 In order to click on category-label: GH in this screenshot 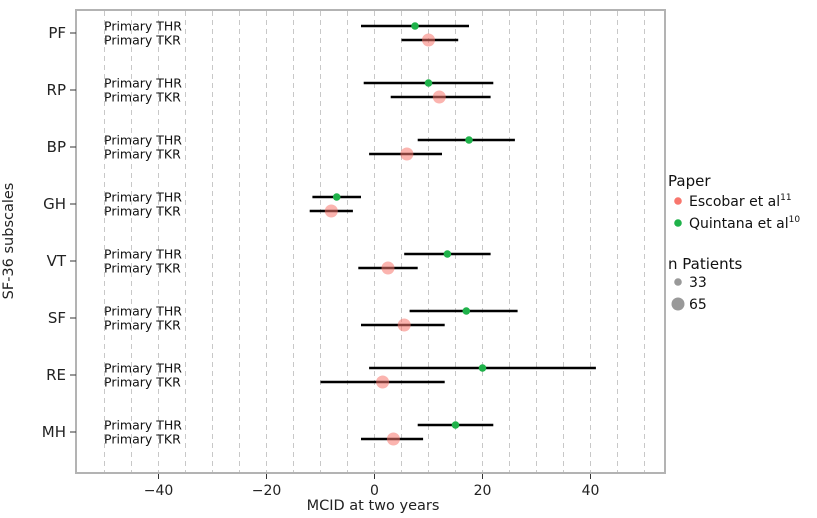, I will do `click(54, 204)`.